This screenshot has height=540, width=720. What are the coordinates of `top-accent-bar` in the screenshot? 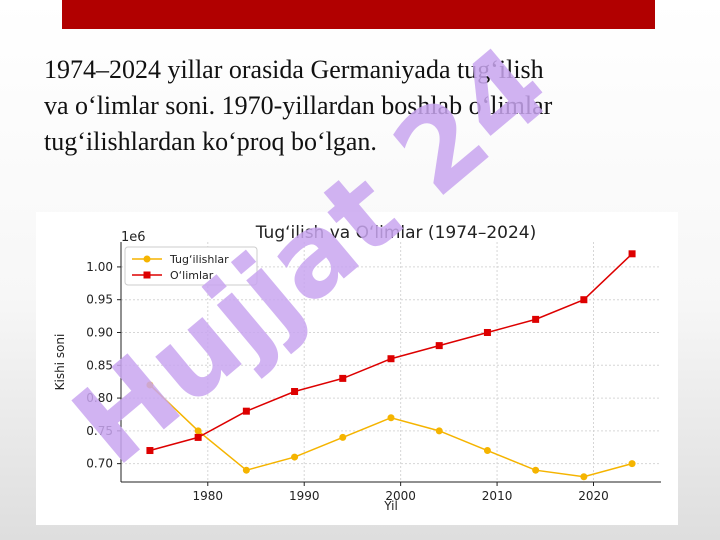 It's located at (358, 14).